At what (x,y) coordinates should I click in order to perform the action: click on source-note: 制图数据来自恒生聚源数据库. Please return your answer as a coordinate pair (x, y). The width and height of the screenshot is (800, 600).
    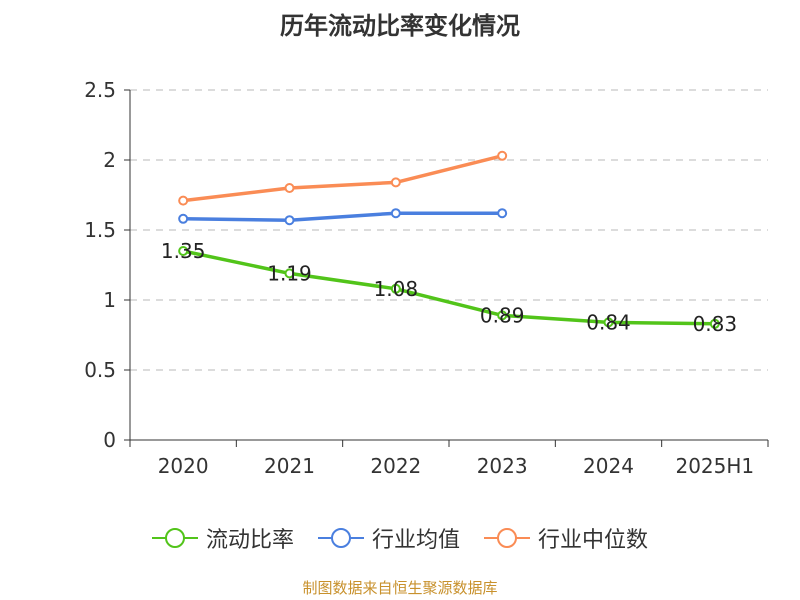
    Looking at the image, I should click on (400, 588).